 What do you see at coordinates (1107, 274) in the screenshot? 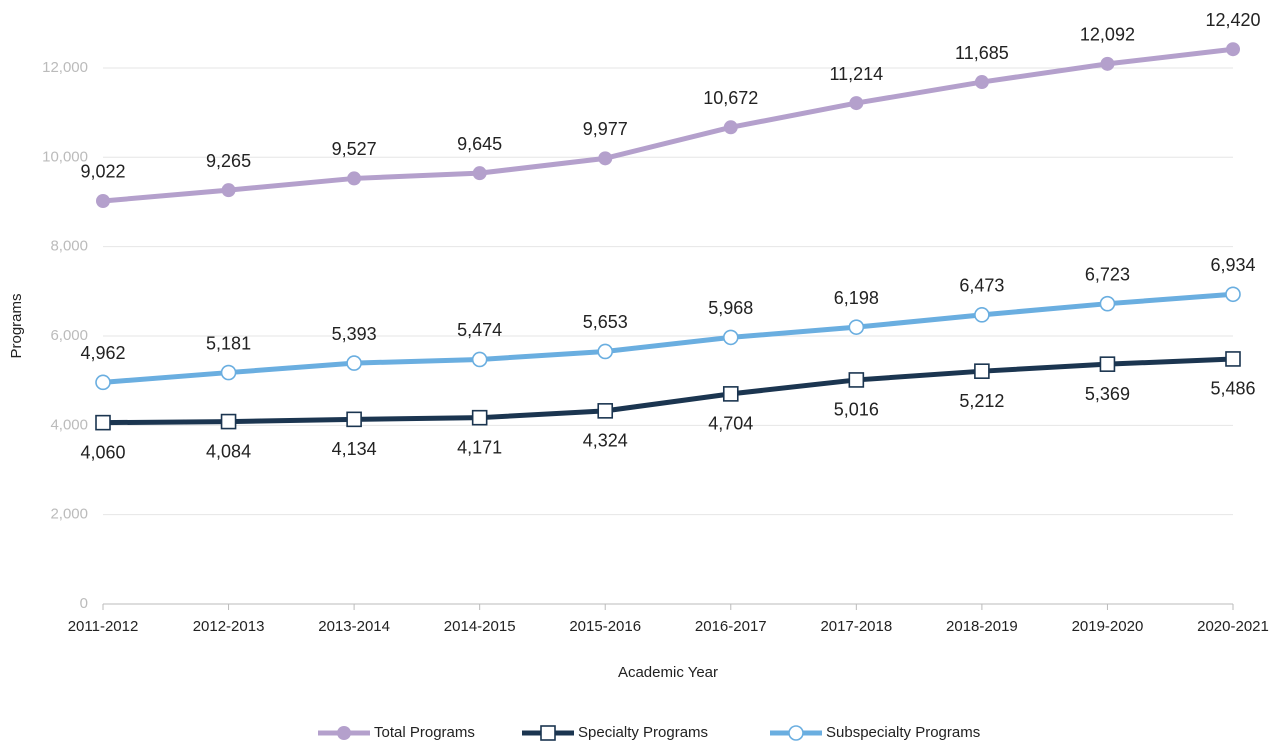
I see `data-label: 6,723` at bounding box center [1107, 274].